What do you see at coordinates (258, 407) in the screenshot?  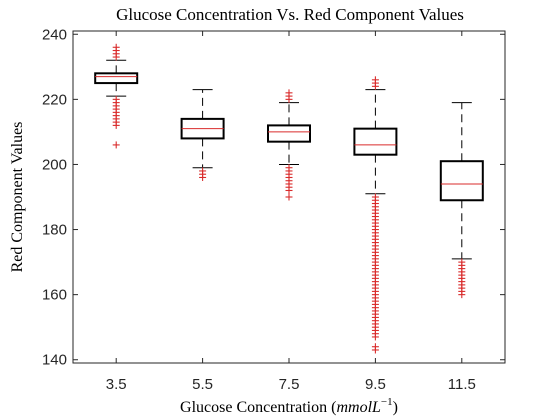 I see `x-axis-label-text: Glucose Concentration (` at bounding box center [258, 407].